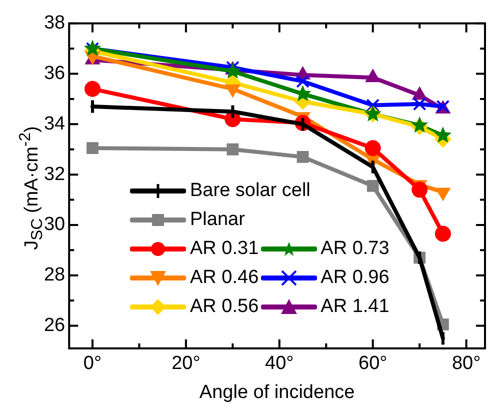 The width and height of the screenshot is (503, 416). Describe the element at coordinates (55, 73) in the screenshot. I see `y-tick-label: 36` at that location.